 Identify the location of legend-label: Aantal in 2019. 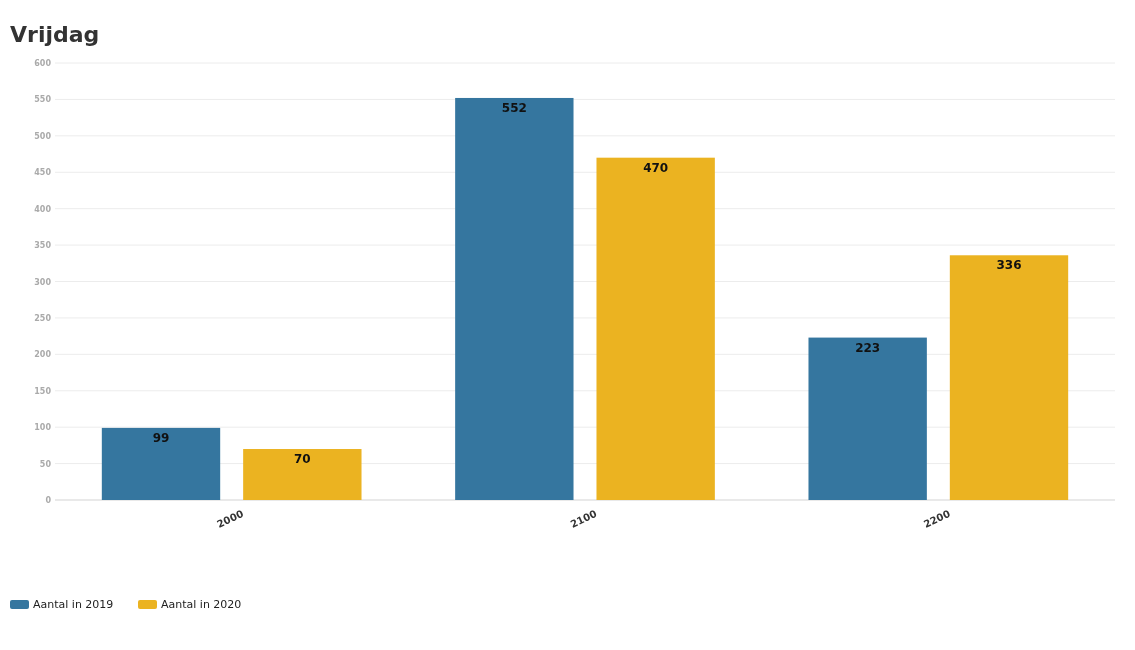
(73, 604).